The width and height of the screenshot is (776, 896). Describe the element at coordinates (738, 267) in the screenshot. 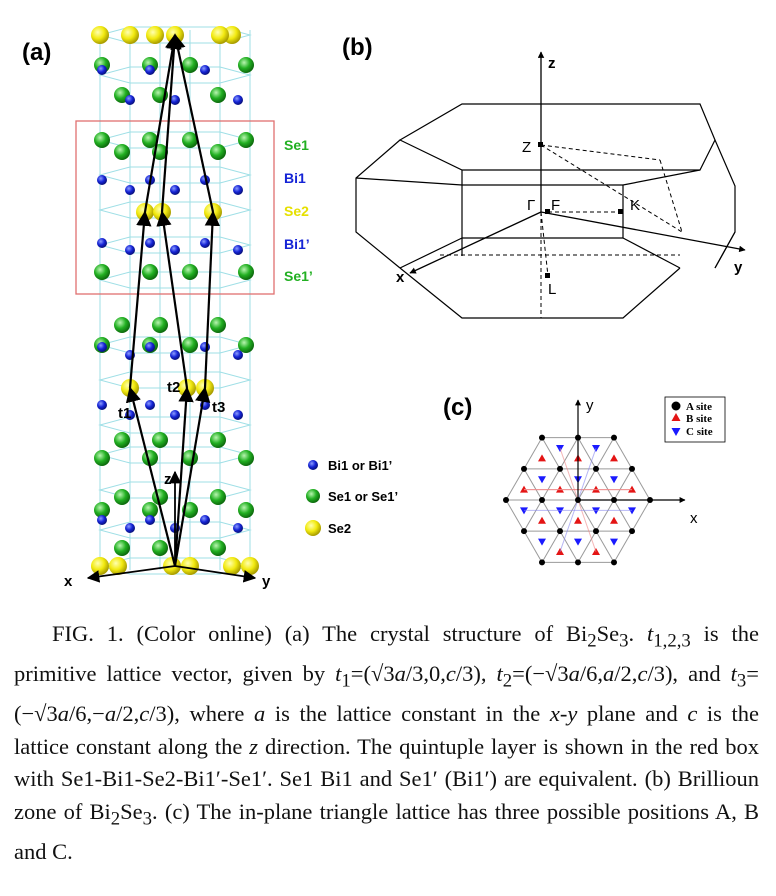

I see `axis-b-y: y` at that location.